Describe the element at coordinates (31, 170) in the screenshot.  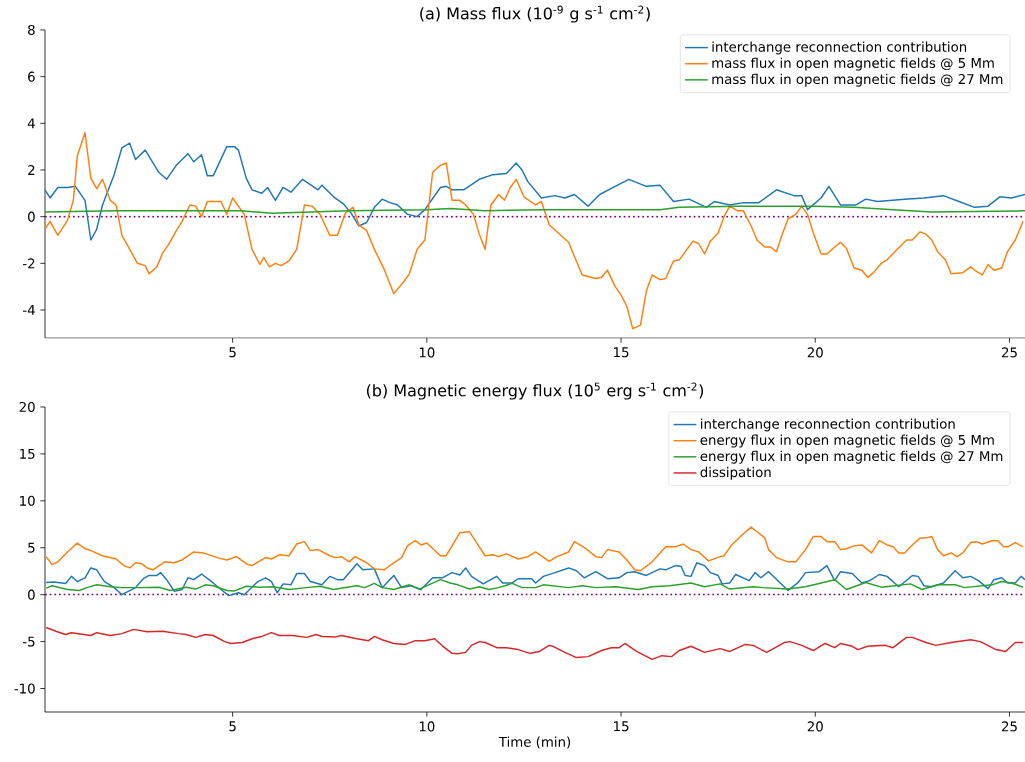
I see `y-tick-label: 2` at that location.